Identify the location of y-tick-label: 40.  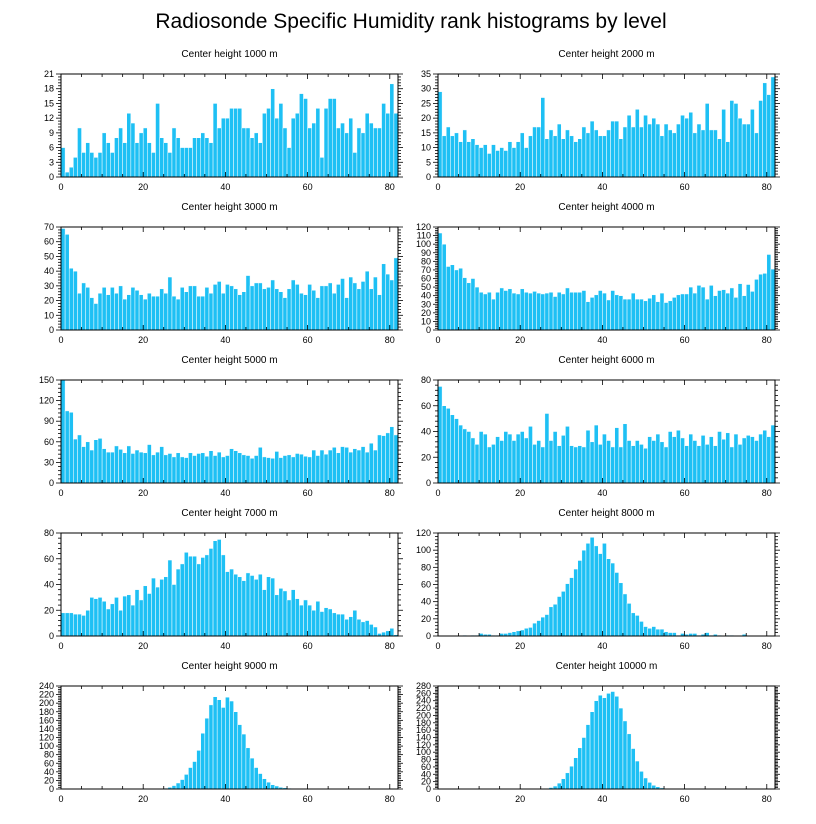
(49, 585).